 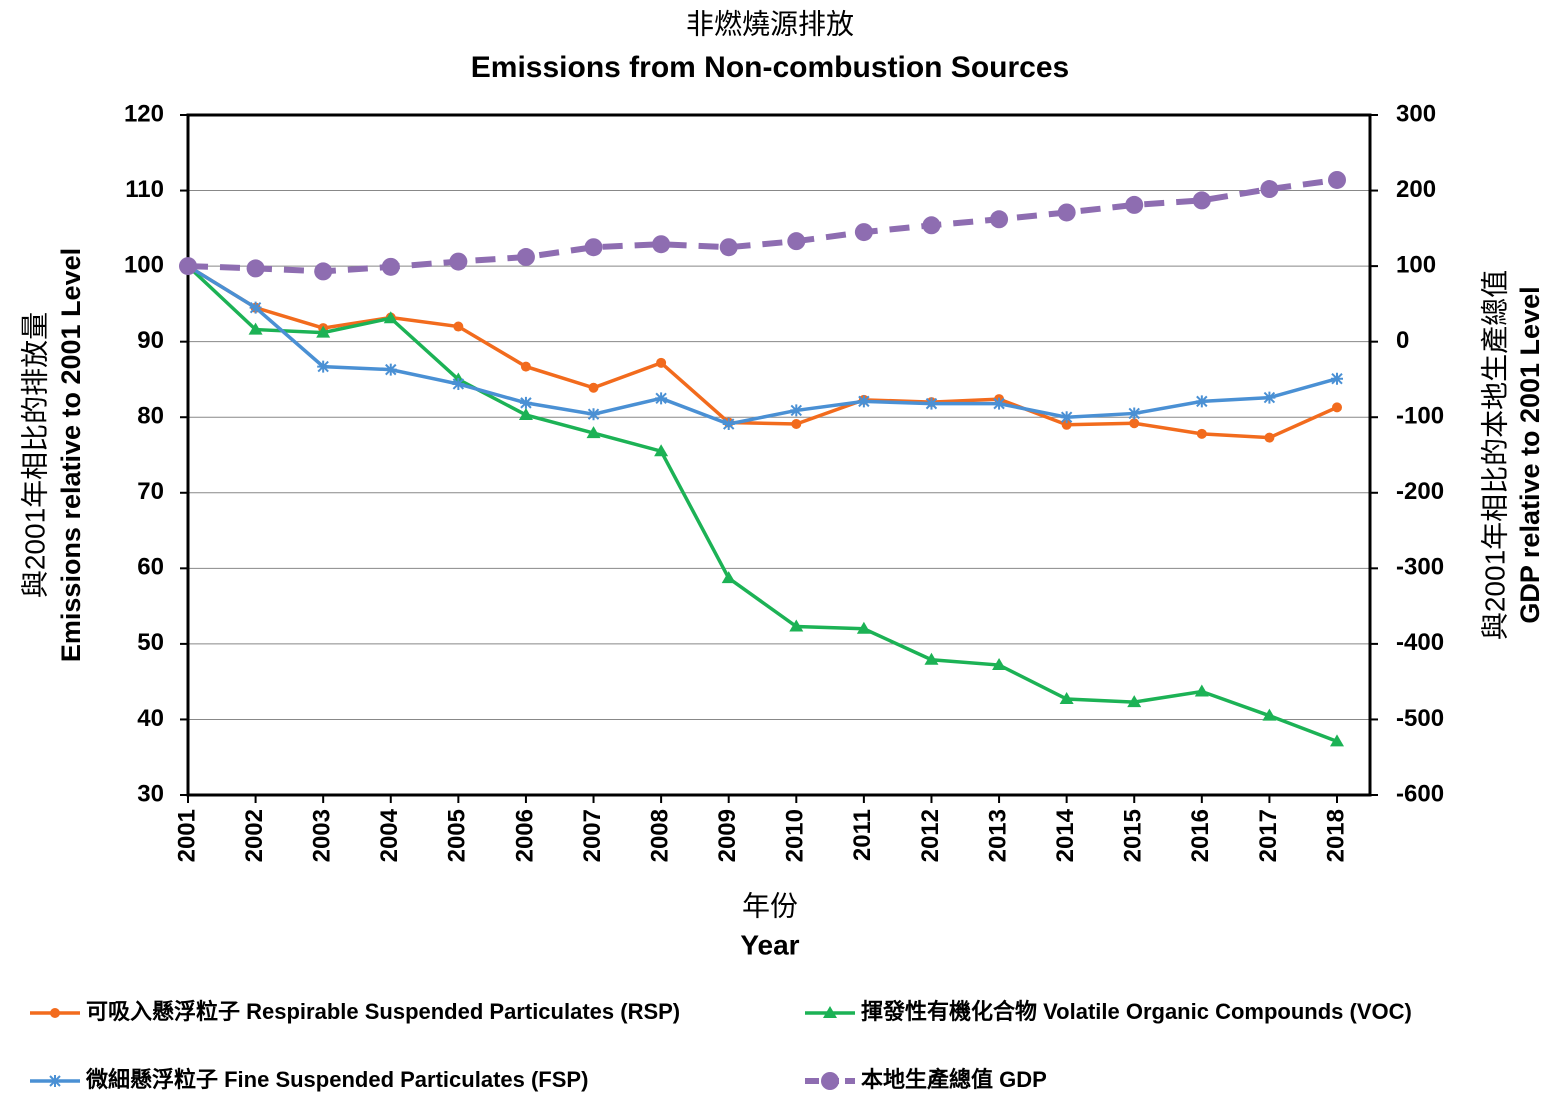 What do you see at coordinates (254, 835) in the screenshot?
I see `x-tick-label: 2002` at bounding box center [254, 835].